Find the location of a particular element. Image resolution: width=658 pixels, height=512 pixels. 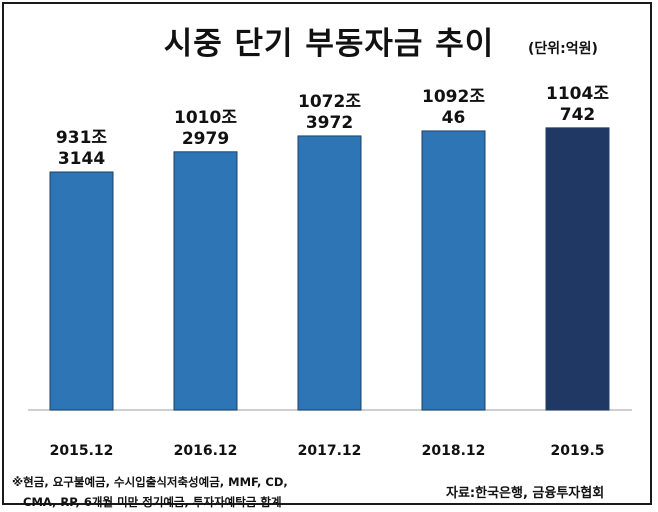

data-label-line2: 742 is located at coordinates (578, 115).